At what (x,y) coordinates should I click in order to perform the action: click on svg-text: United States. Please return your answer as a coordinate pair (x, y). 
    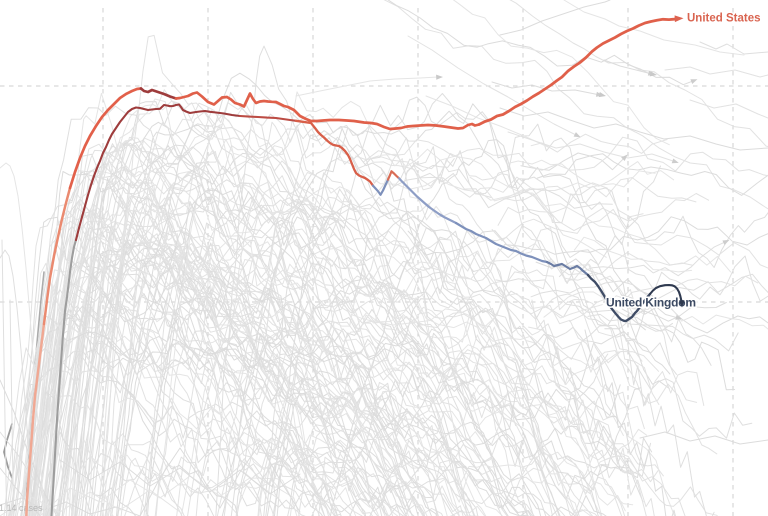
    Looking at the image, I should click on (724, 18).